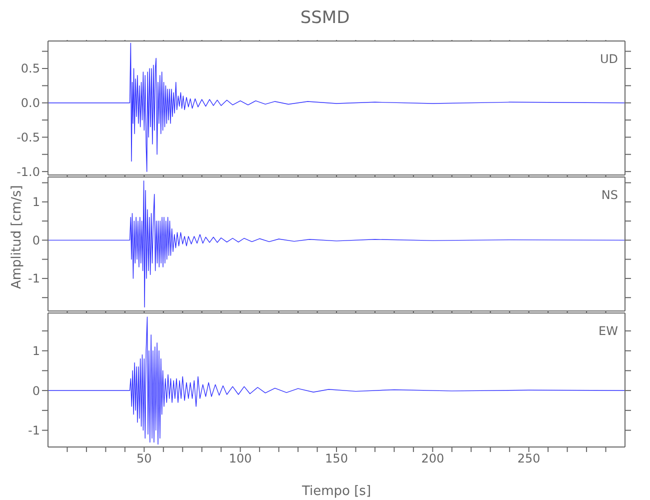 This screenshot has height=500, width=650. What do you see at coordinates (432, 459) in the screenshot?
I see `x-tick-label: 200` at bounding box center [432, 459].